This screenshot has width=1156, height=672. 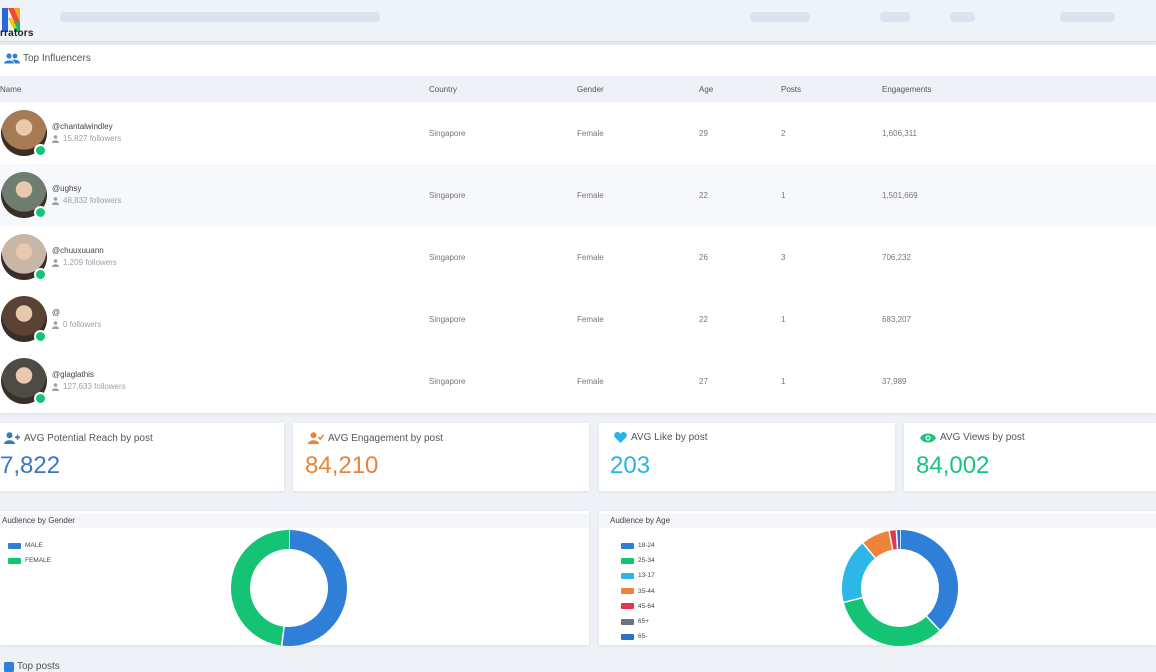 What do you see at coordinates (84, 262) in the screenshot?
I see `follower-count: 1,209 followers` at bounding box center [84, 262].